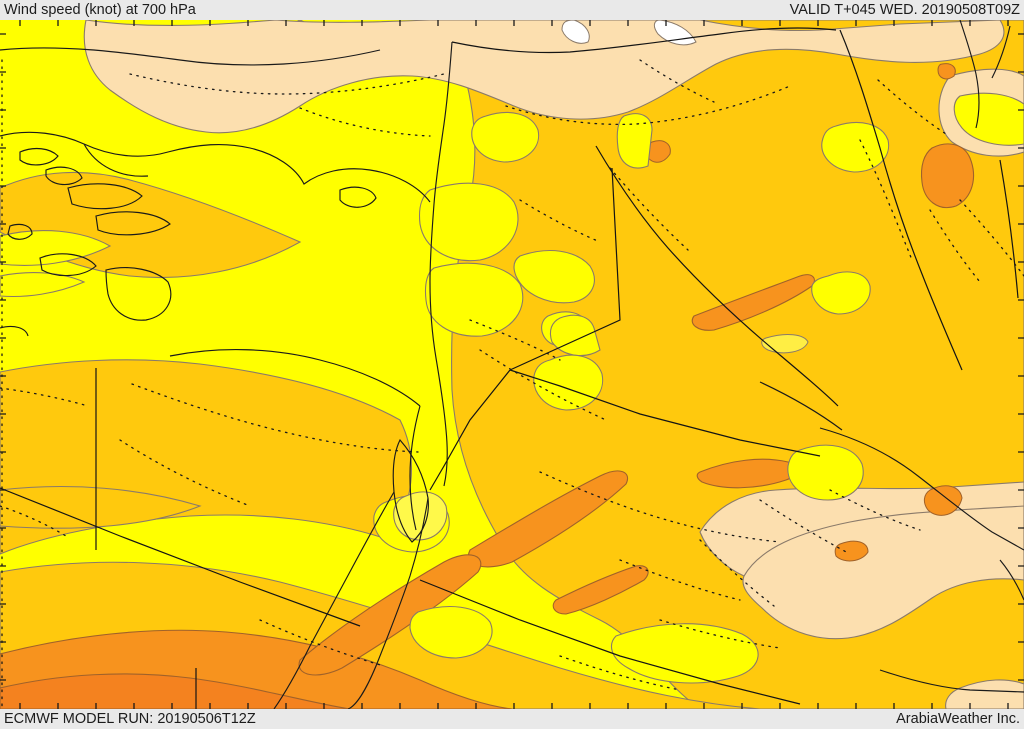 The image size is (1024, 729). Describe the element at coordinates (958, 719) in the screenshot. I see `credit-label: ArabiaWeather Inc.` at that location.